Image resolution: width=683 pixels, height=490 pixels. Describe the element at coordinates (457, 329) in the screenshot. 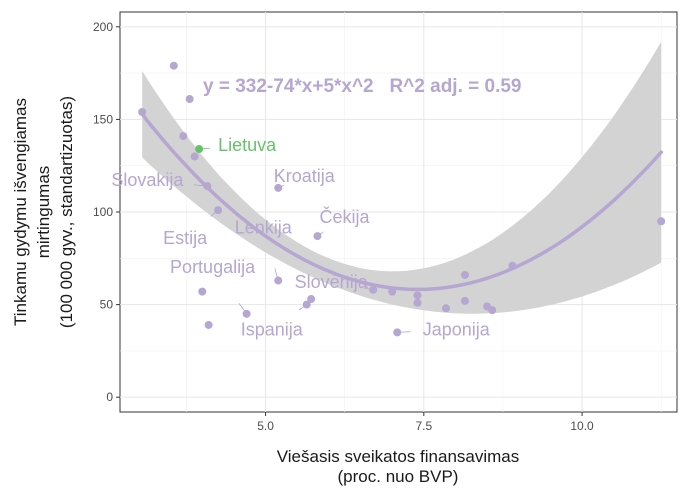

I see `point-label: Japonija` at that location.